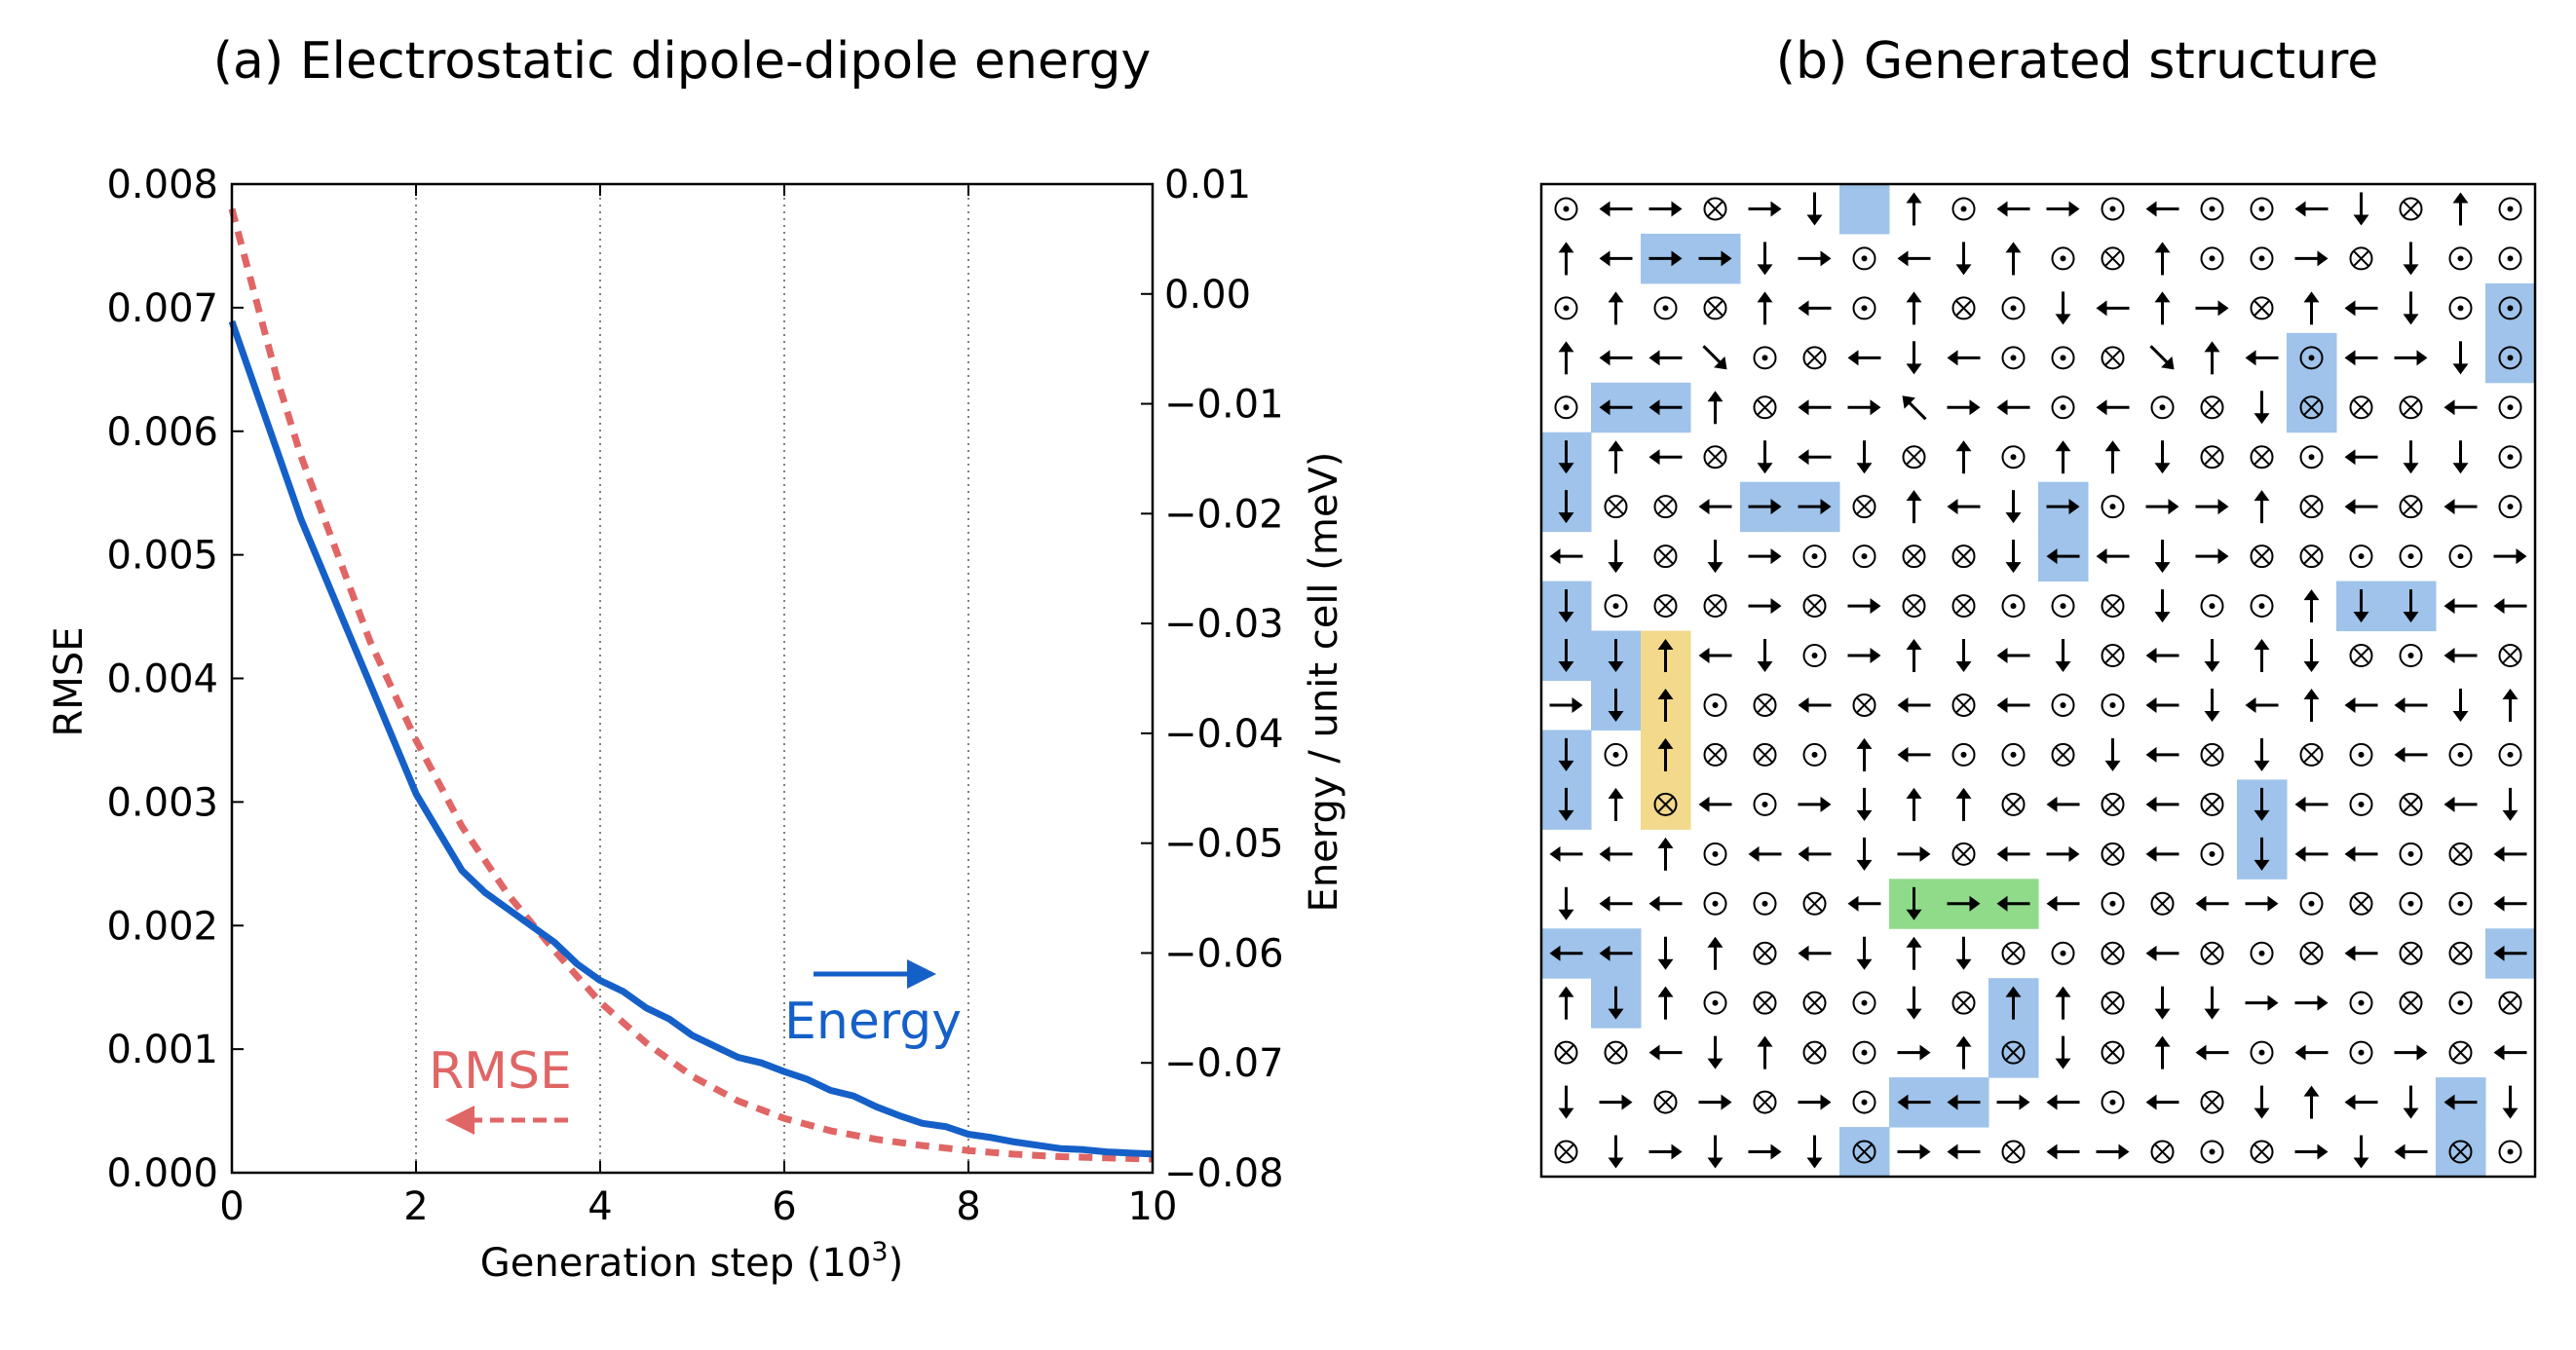 The image size is (2576, 1350). Describe the element at coordinates (415, 1206) in the screenshot. I see `x-tick-label: 2` at that location.